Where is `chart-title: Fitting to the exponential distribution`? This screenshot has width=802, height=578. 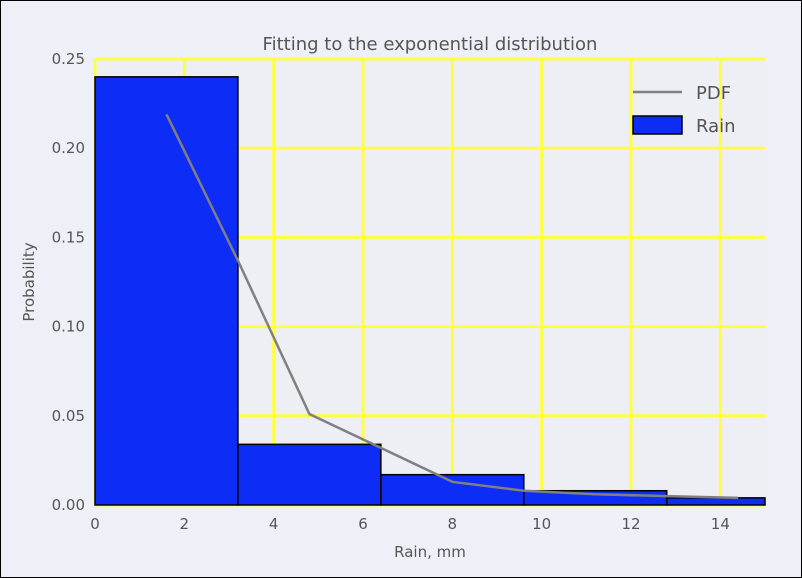 chart-title: Fitting to the exponential distribution is located at coordinates (430, 44).